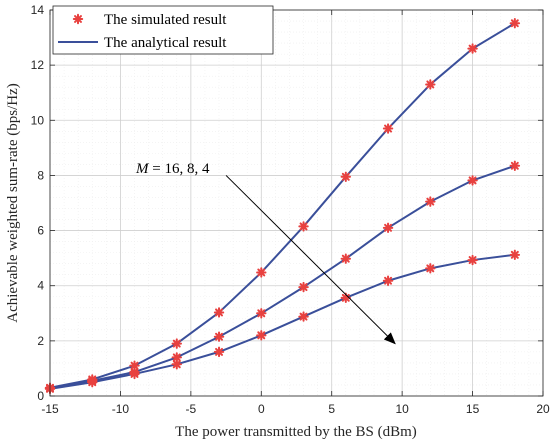 The image size is (550, 442). Describe the element at coordinates (543, 409) in the screenshot. I see `x-tick-label: 20` at that location.